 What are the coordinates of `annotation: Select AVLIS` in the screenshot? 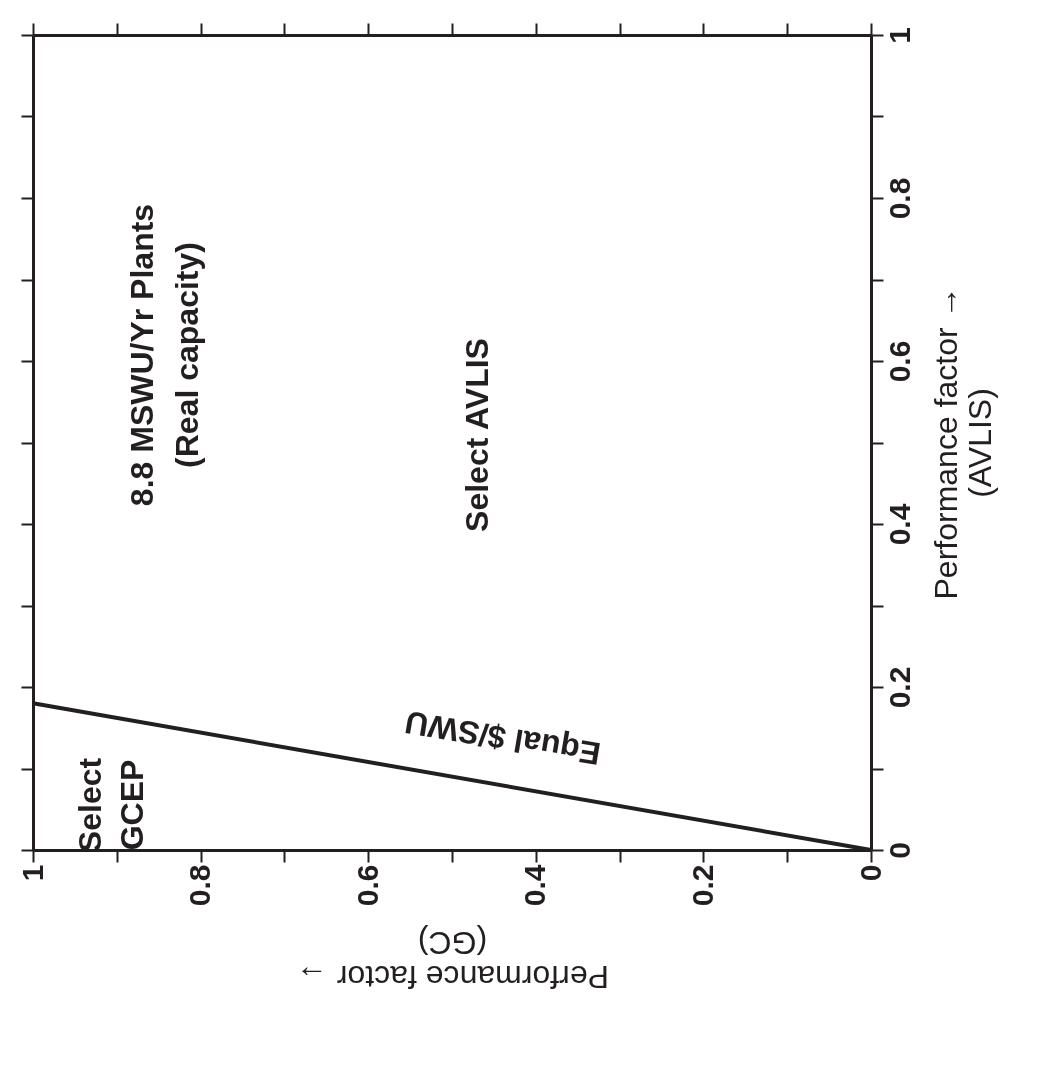 It's located at (477, 435).